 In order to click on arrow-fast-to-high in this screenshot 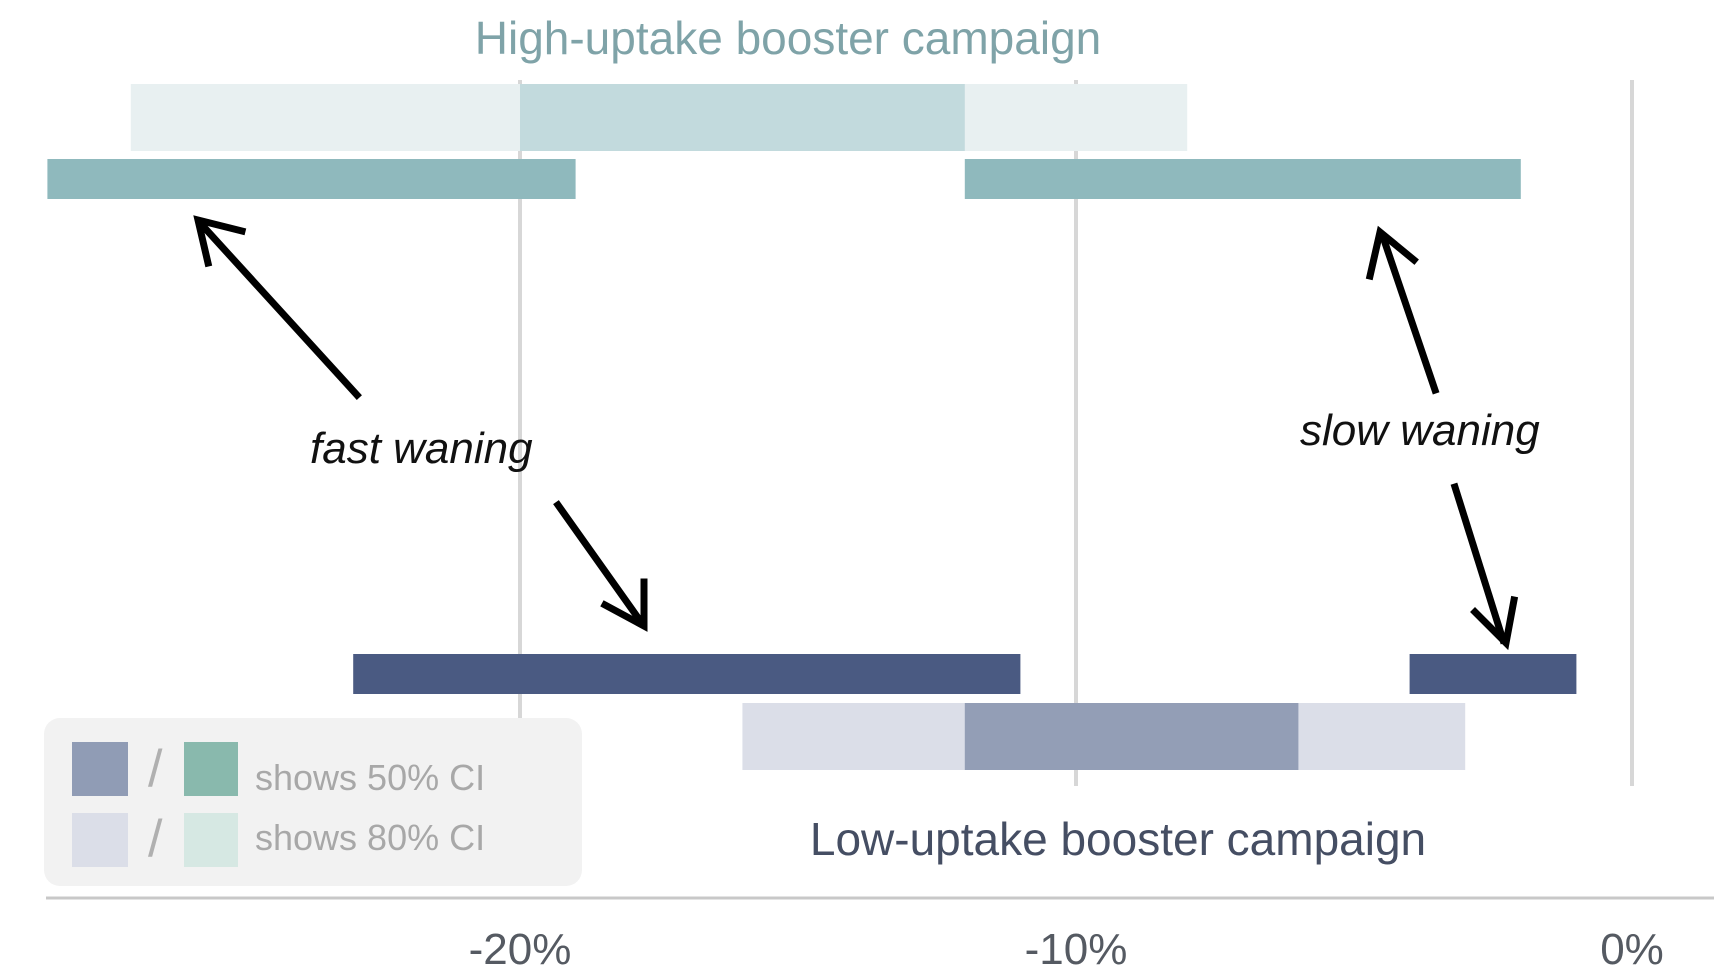, I will do `click(277, 307)`.